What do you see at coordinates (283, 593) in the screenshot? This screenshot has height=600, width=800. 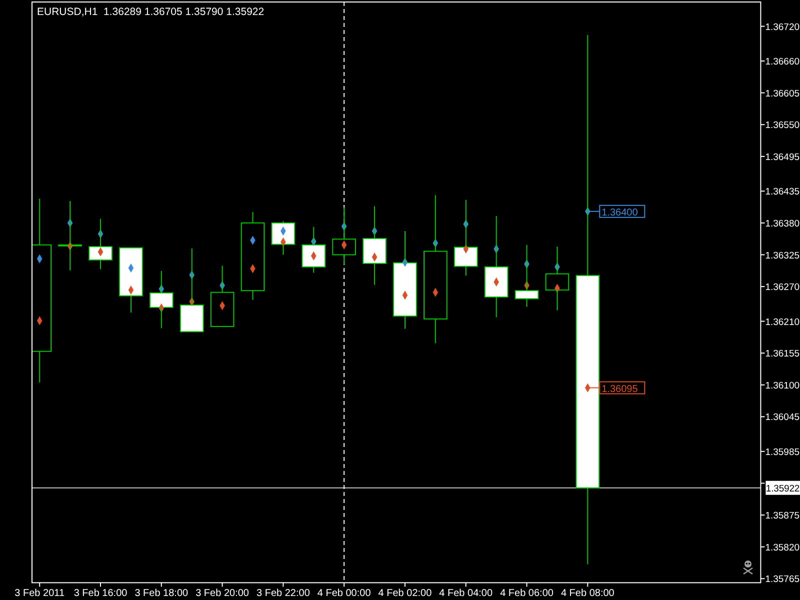 I see `x-tick-label: 3 Feb 22:00` at bounding box center [283, 593].